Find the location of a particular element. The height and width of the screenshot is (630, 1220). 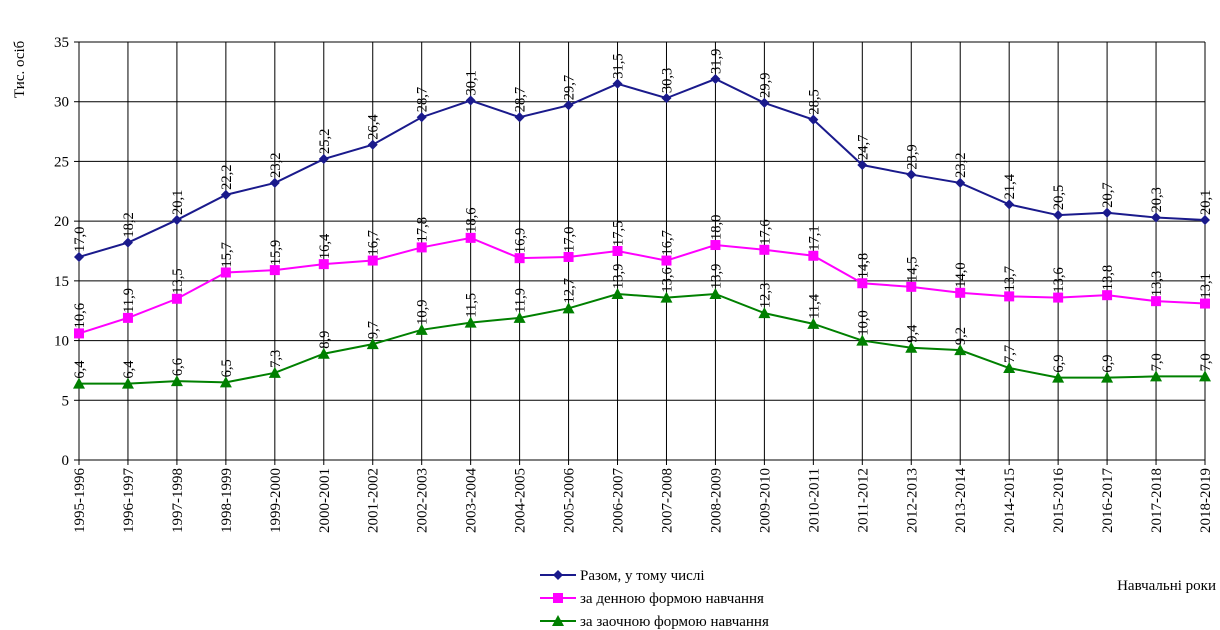

x-tick-label: 1996-1997 is located at coordinates (129, 500).